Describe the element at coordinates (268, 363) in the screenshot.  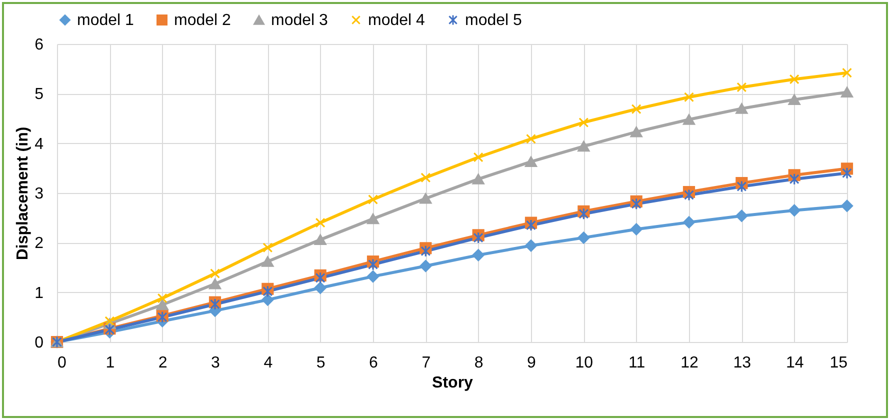
I see `x-tick-label: 4` at that location.